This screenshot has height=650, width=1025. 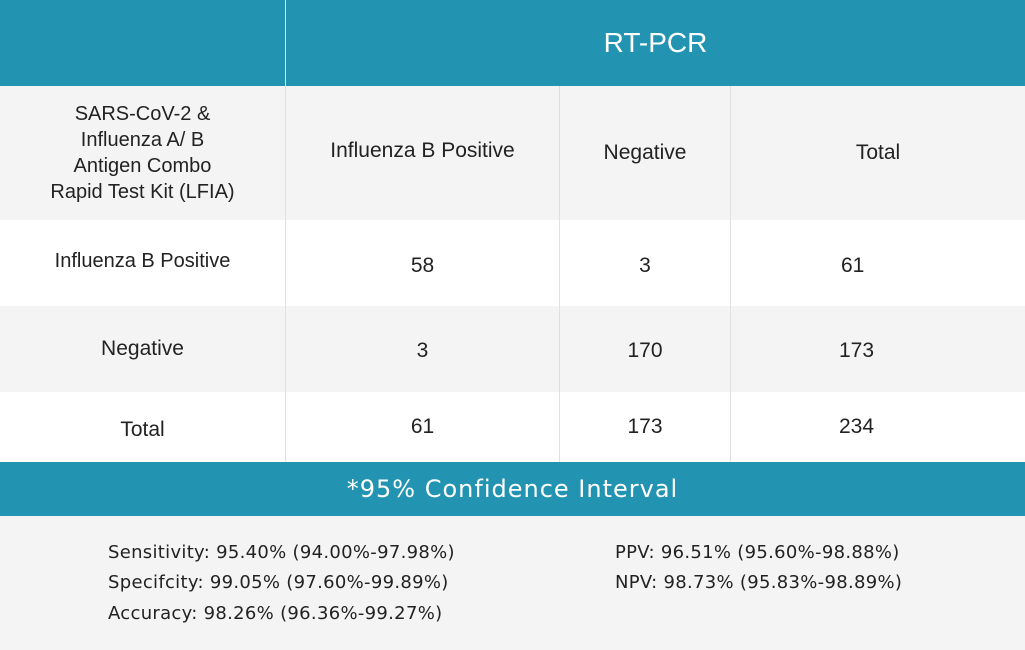 What do you see at coordinates (512, 427) in the screenshot?
I see `table-row: Total 61 173 234` at bounding box center [512, 427].